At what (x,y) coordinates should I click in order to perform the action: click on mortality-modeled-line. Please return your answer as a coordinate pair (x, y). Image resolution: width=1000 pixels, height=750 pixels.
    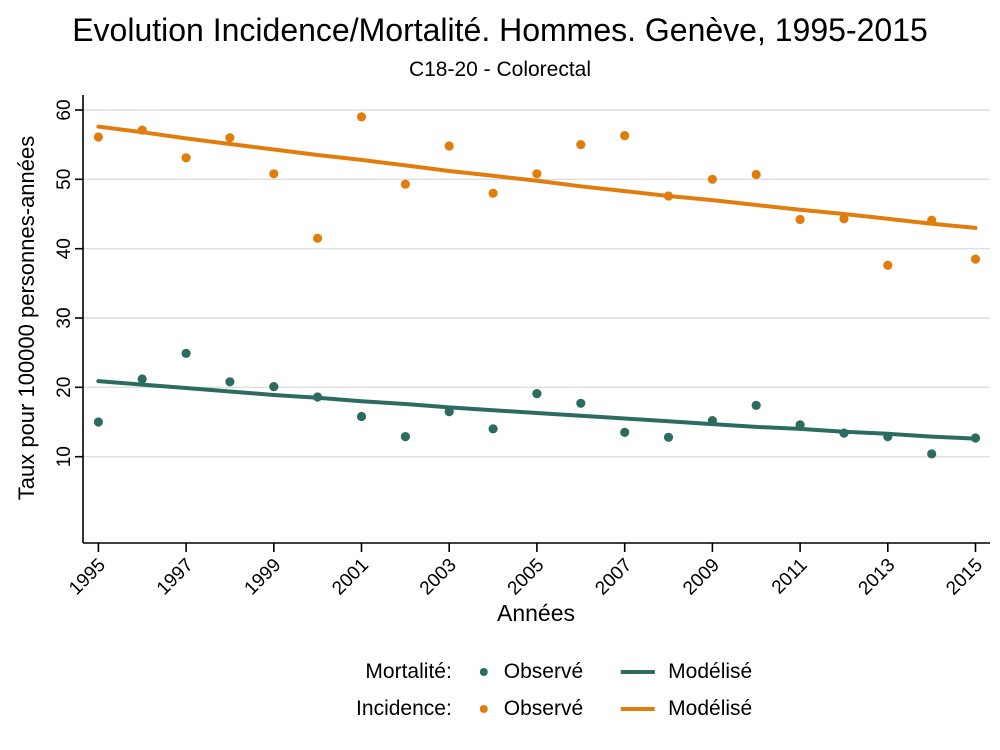
    Looking at the image, I should click on (537, 410).